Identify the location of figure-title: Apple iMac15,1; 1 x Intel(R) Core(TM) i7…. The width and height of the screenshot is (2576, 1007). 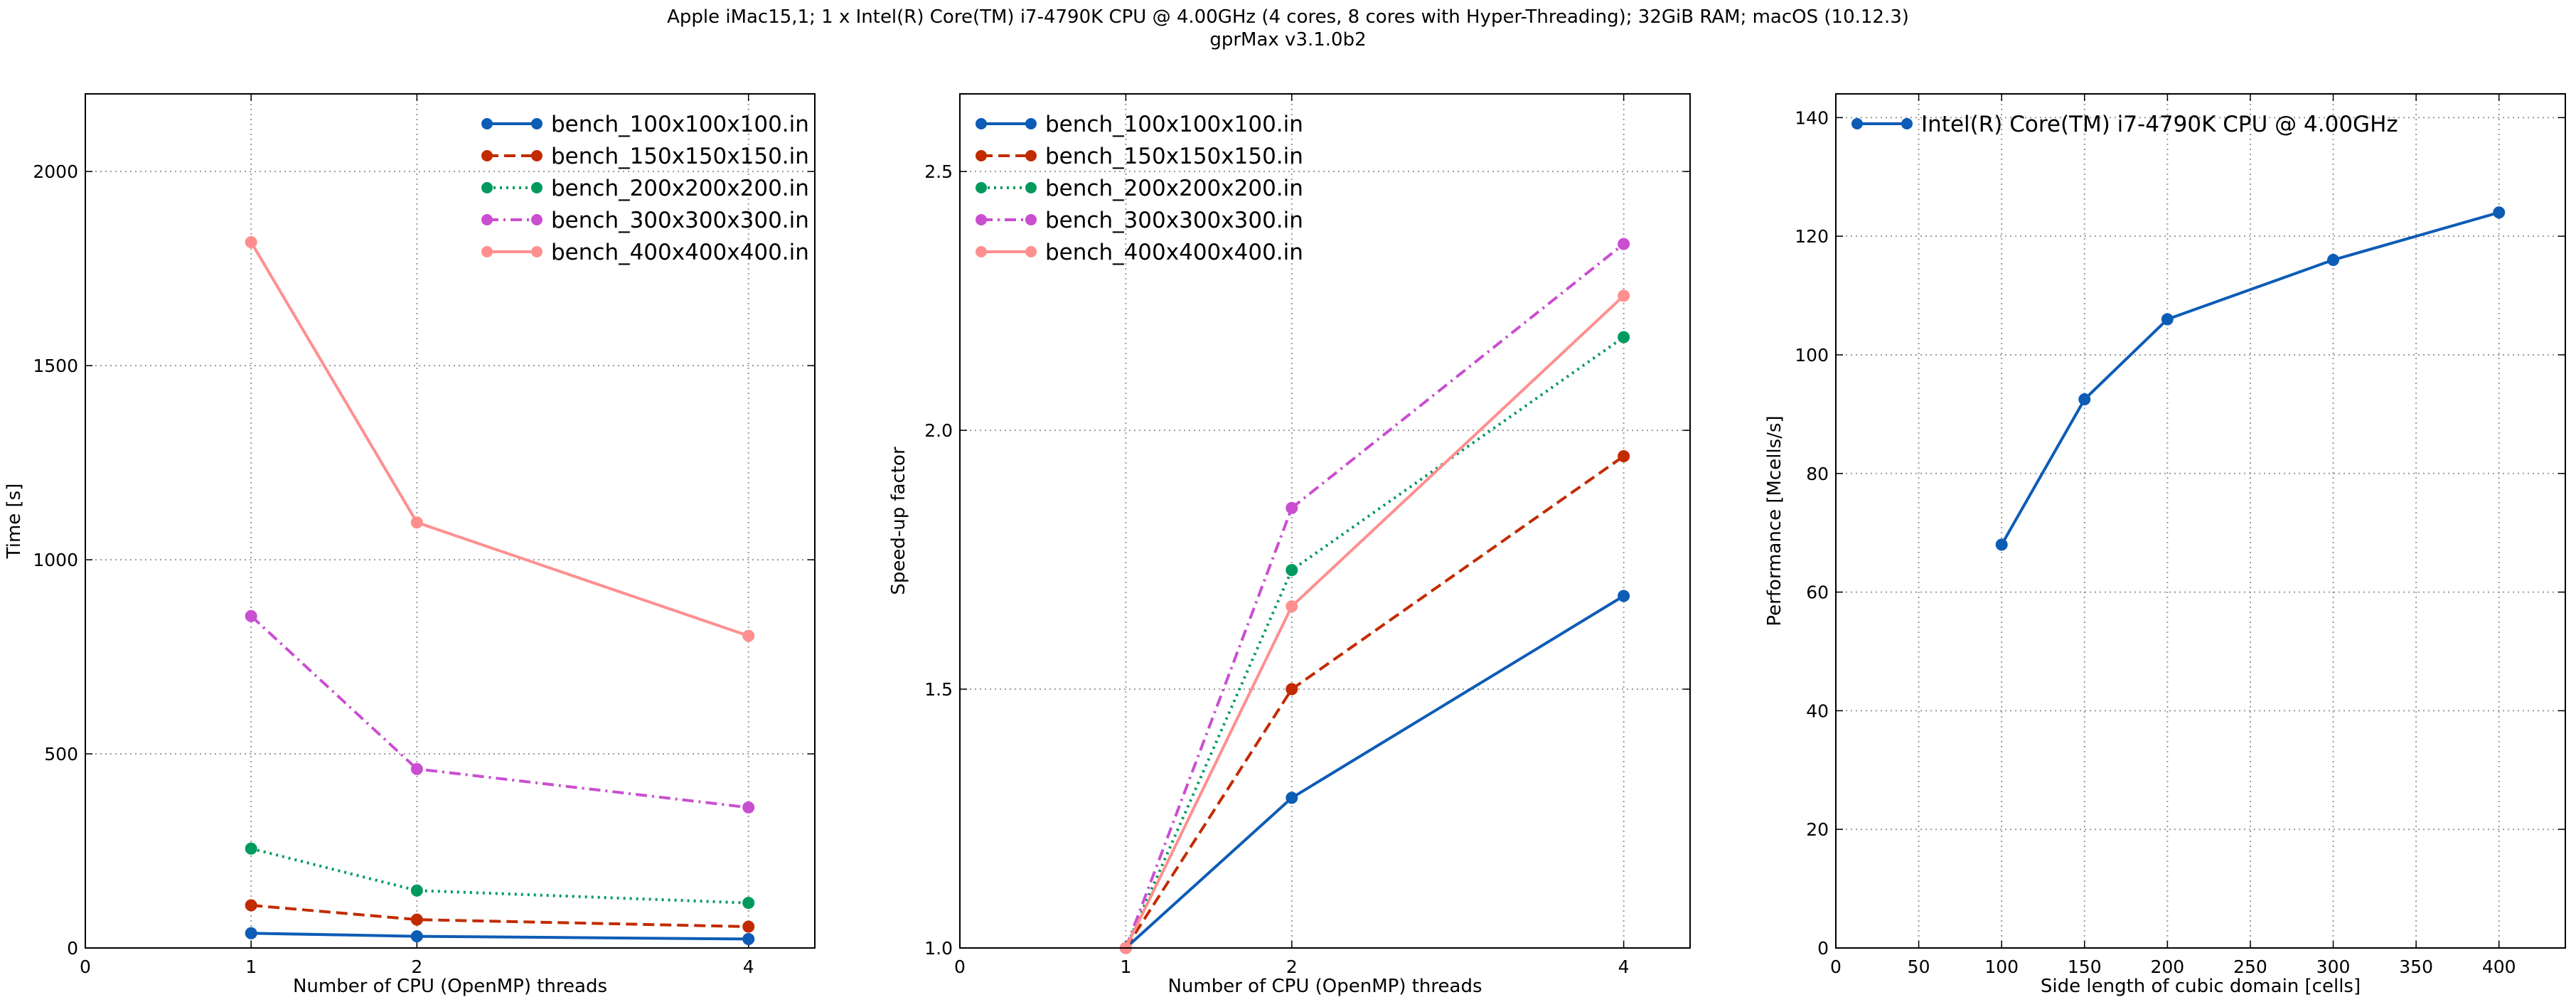
(1288, 28).